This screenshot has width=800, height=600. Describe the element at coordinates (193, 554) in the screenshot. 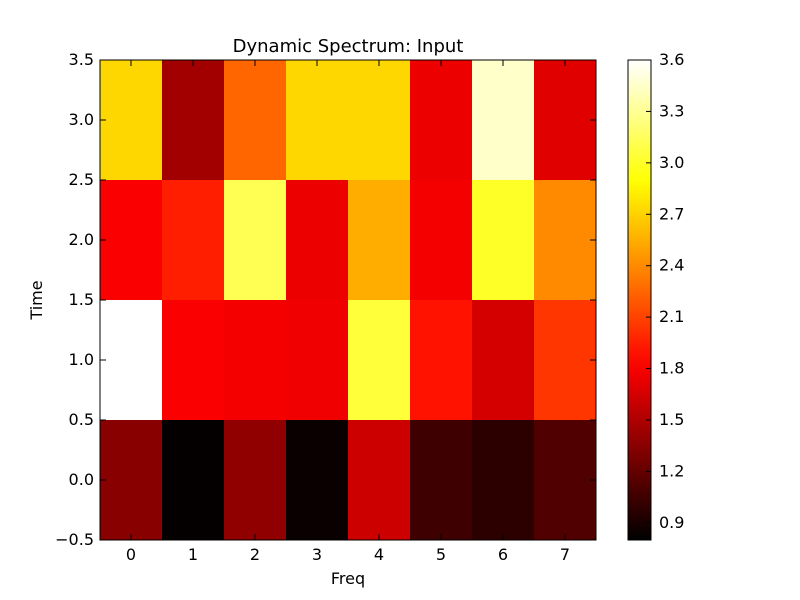

I see `x-tick-label: 1` at that location.